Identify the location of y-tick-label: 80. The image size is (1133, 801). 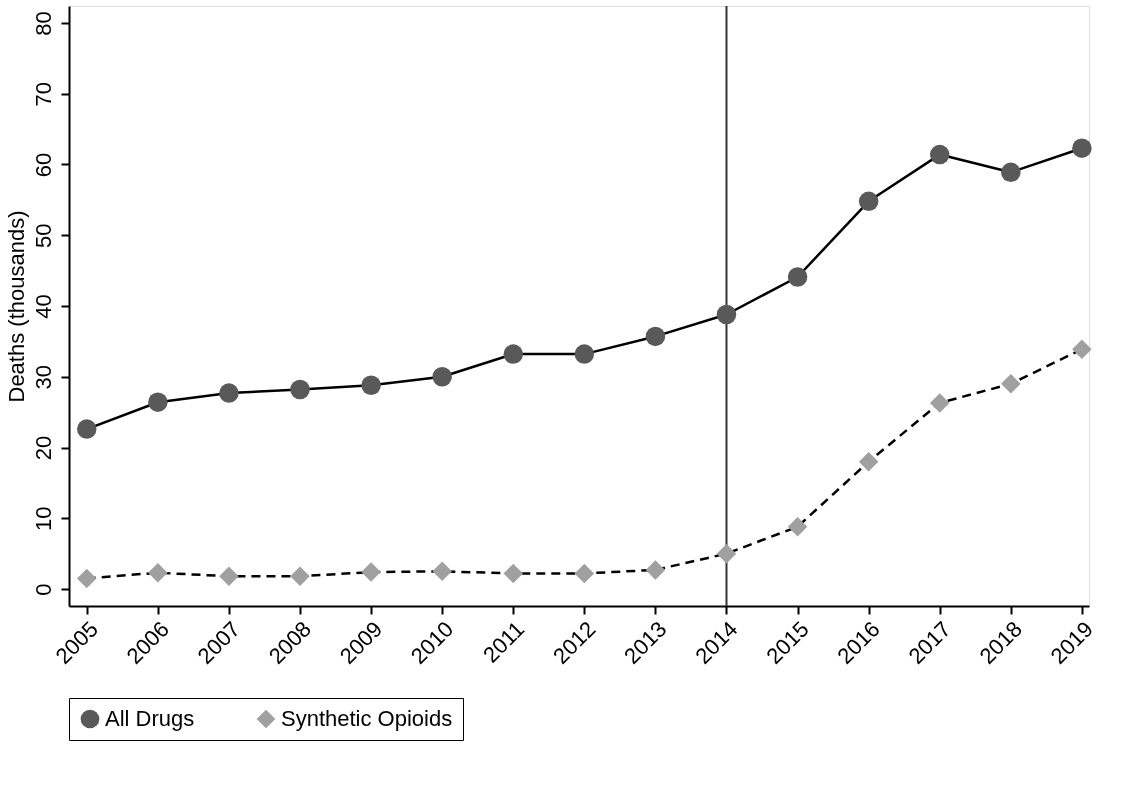
(43, 23).